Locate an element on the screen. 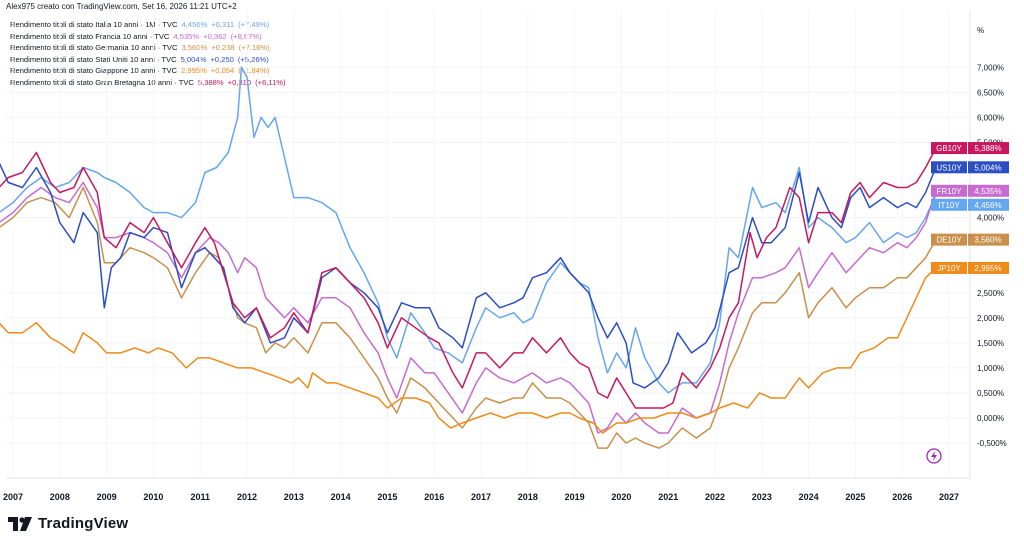 The image size is (1024, 545). legend-value: 5,004% is located at coordinates (193, 59).